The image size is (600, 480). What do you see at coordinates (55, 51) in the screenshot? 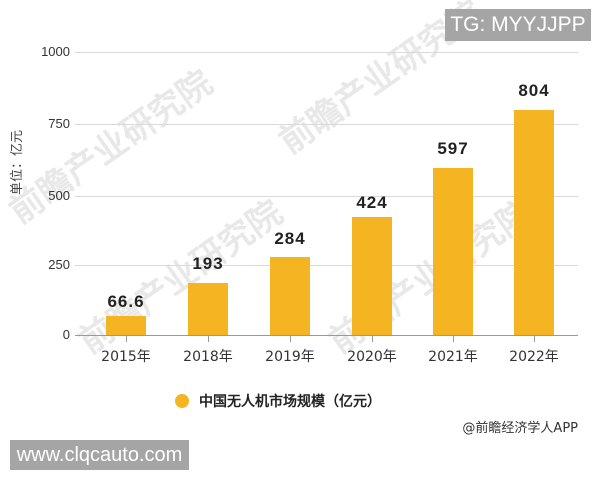
I see `y-tick-label: 1000` at bounding box center [55, 51].